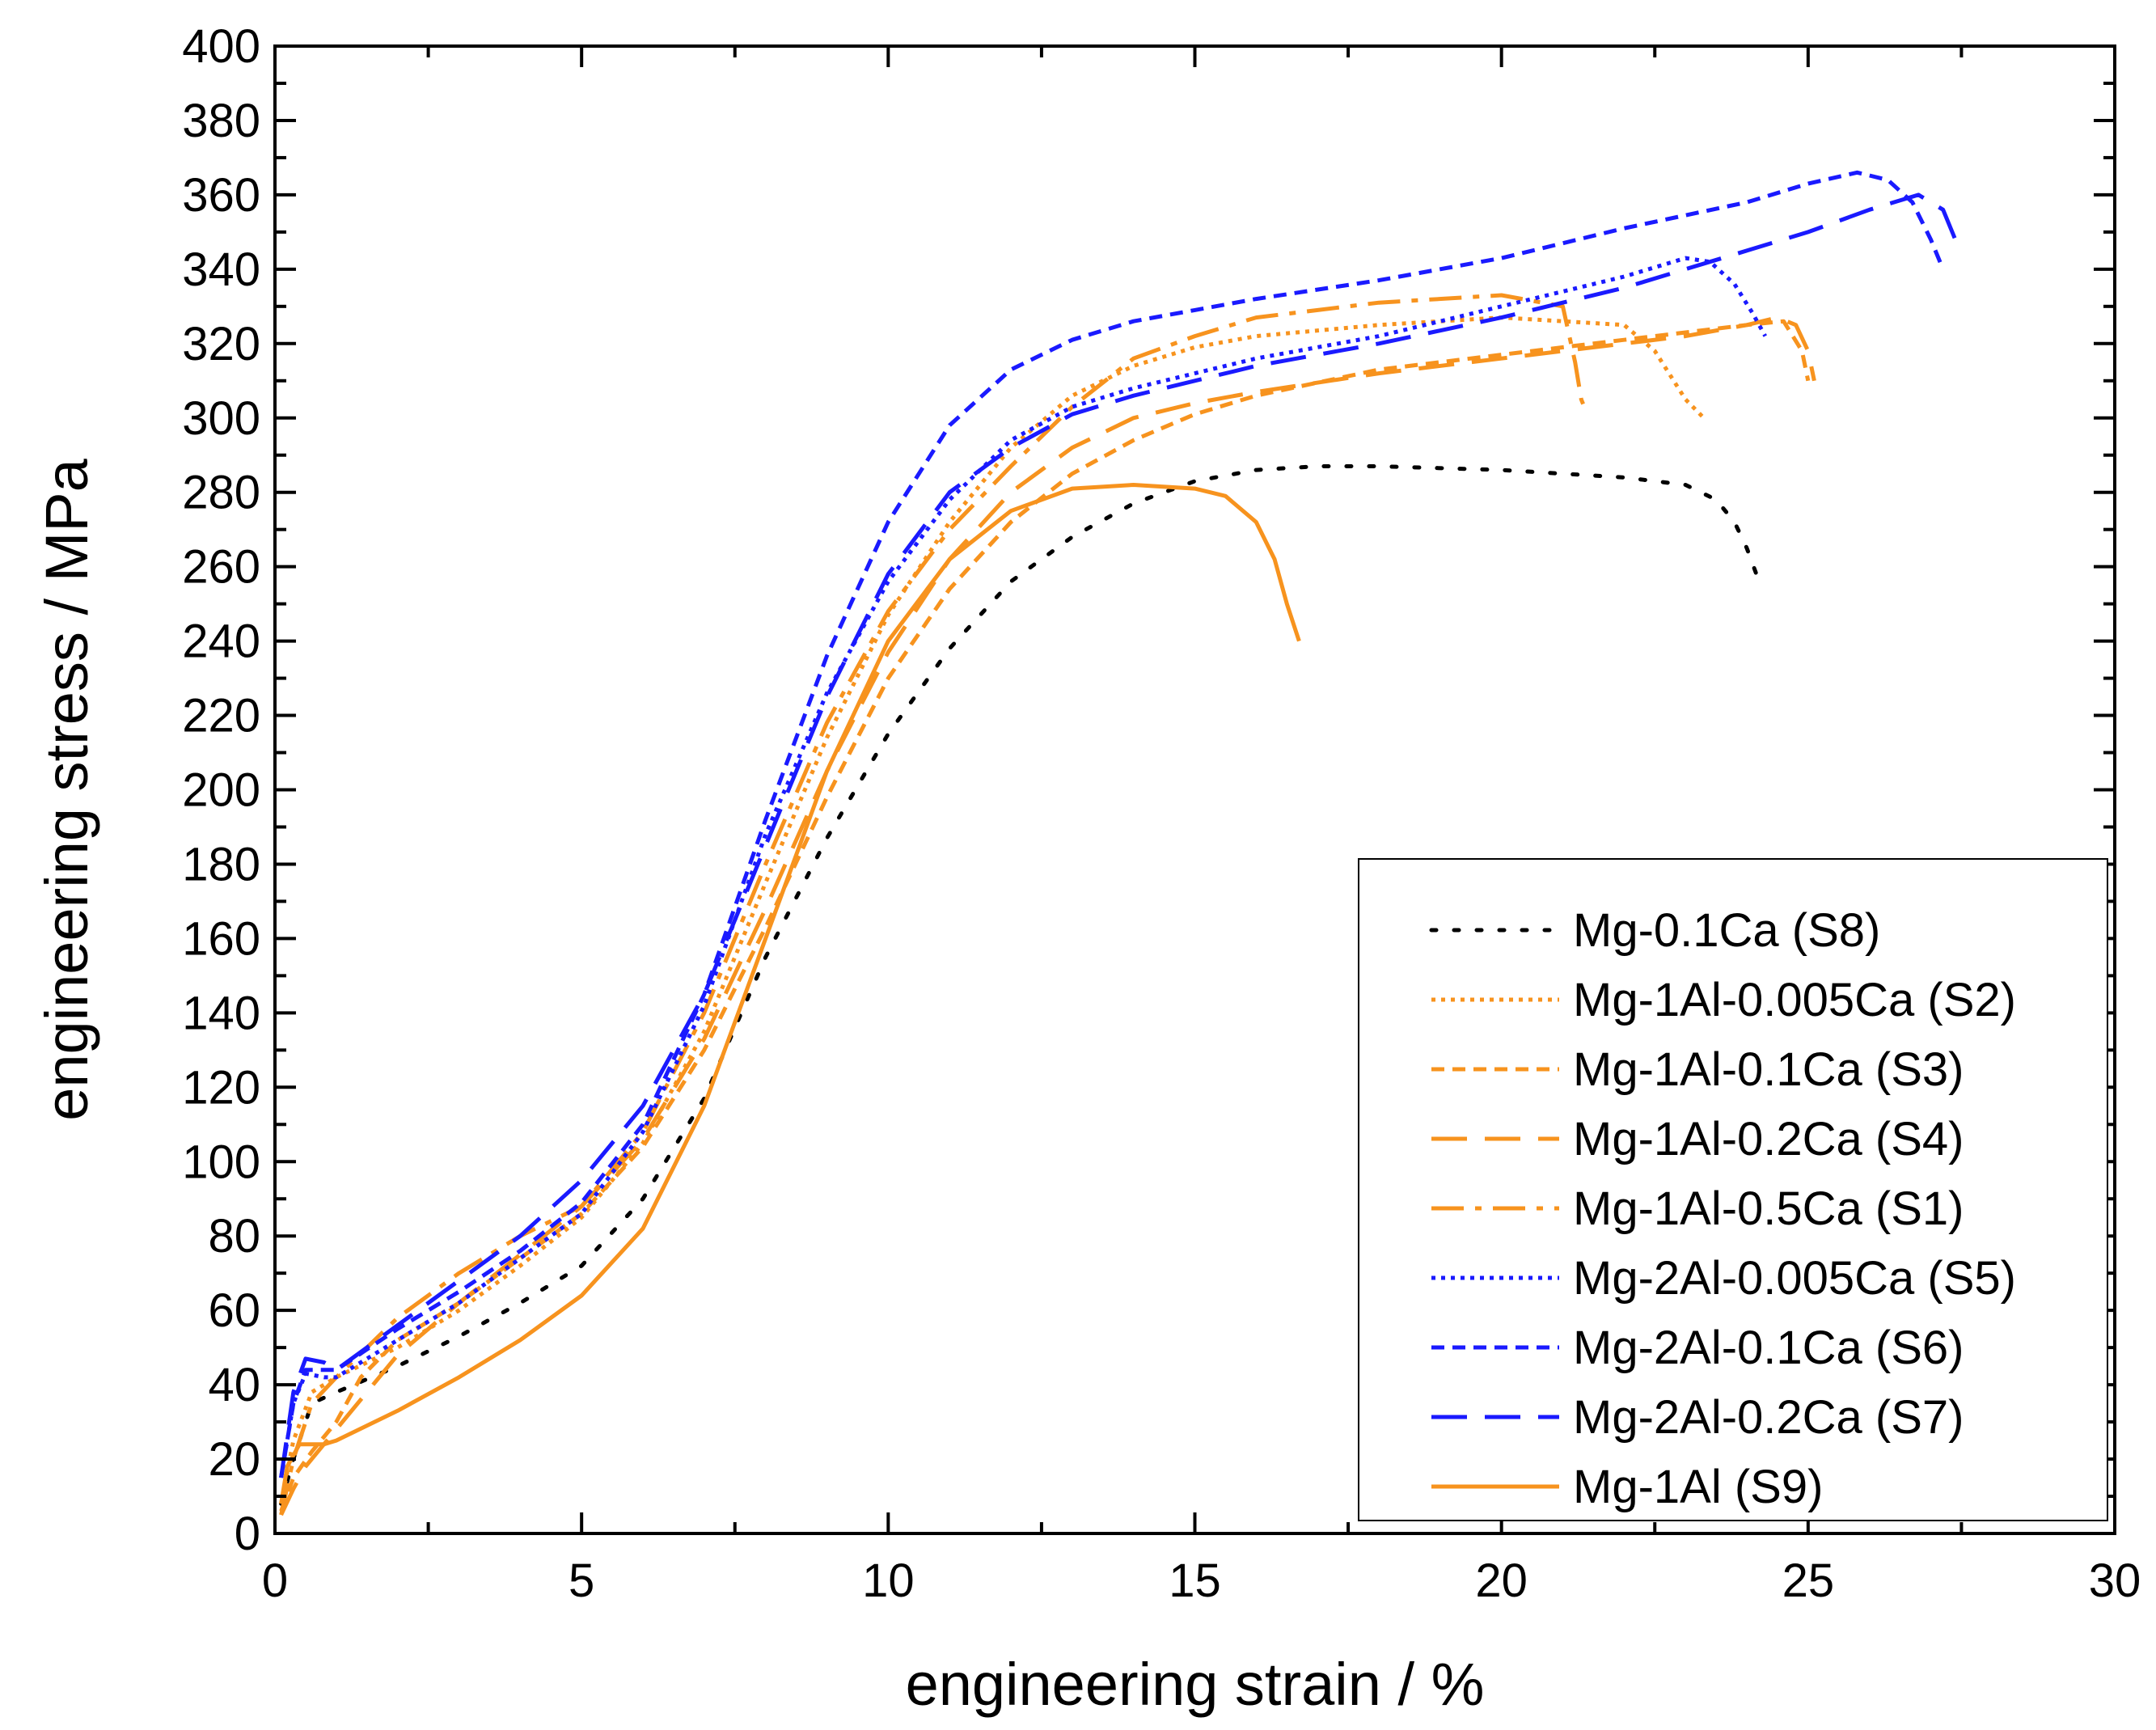 The width and height of the screenshot is (2156, 1730). What do you see at coordinates (275, 1580) in the screenshot?
I see `x-tick-label: 0` at bounding box center [275, 1580].